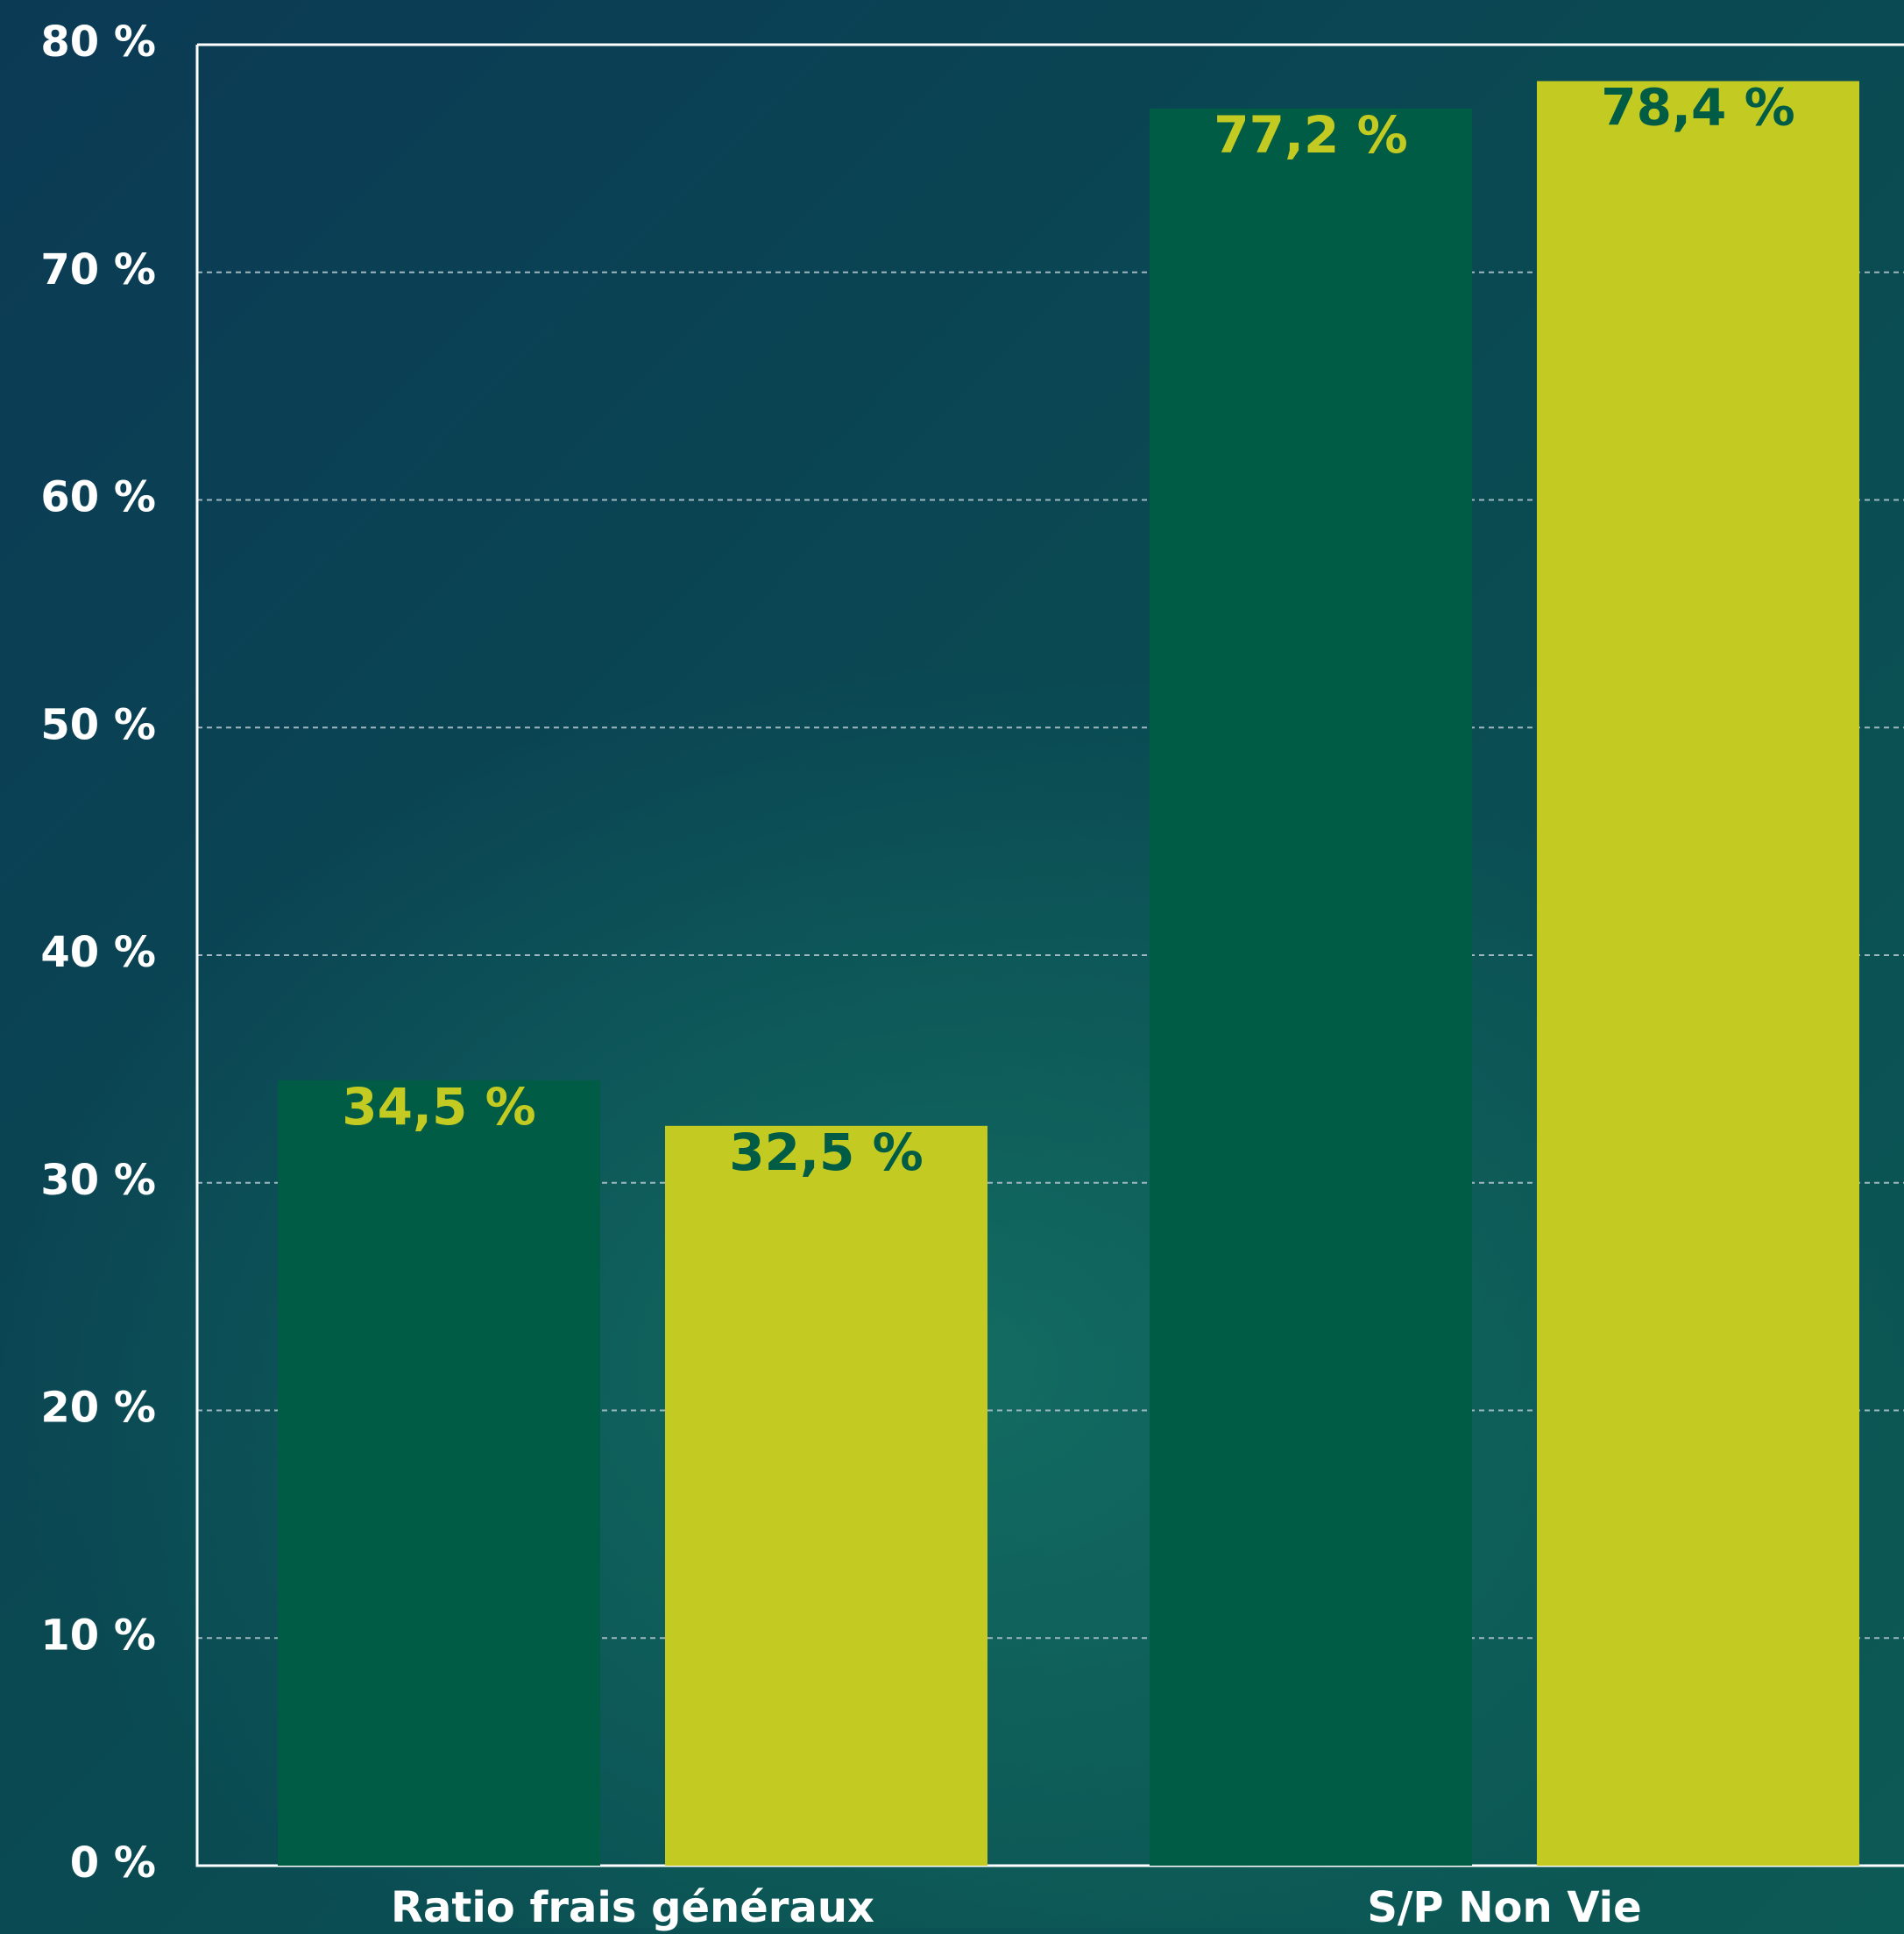  Describe the element at coordinates (632, 1907) in the screenshot. I see `x-tick-label: Ratio frais généraux` at that location.